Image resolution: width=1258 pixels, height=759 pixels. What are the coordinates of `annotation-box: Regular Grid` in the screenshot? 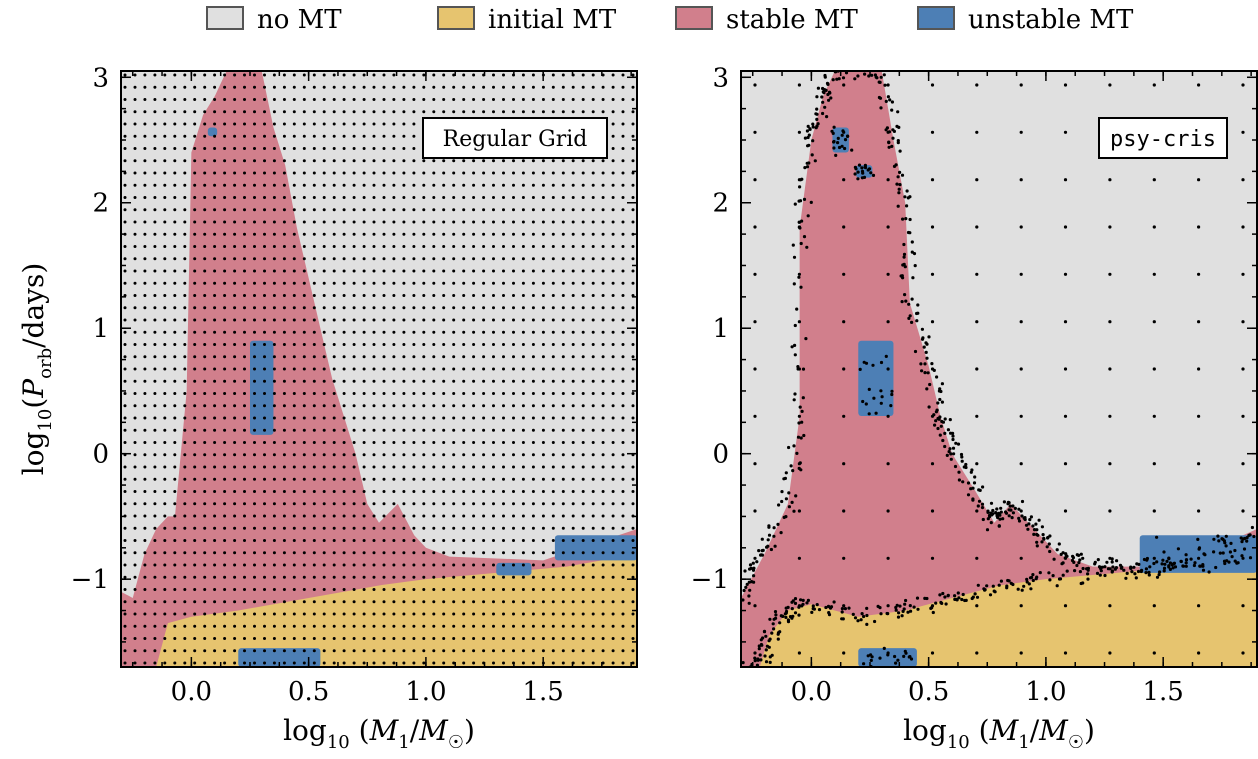 It's located at (515, 138).